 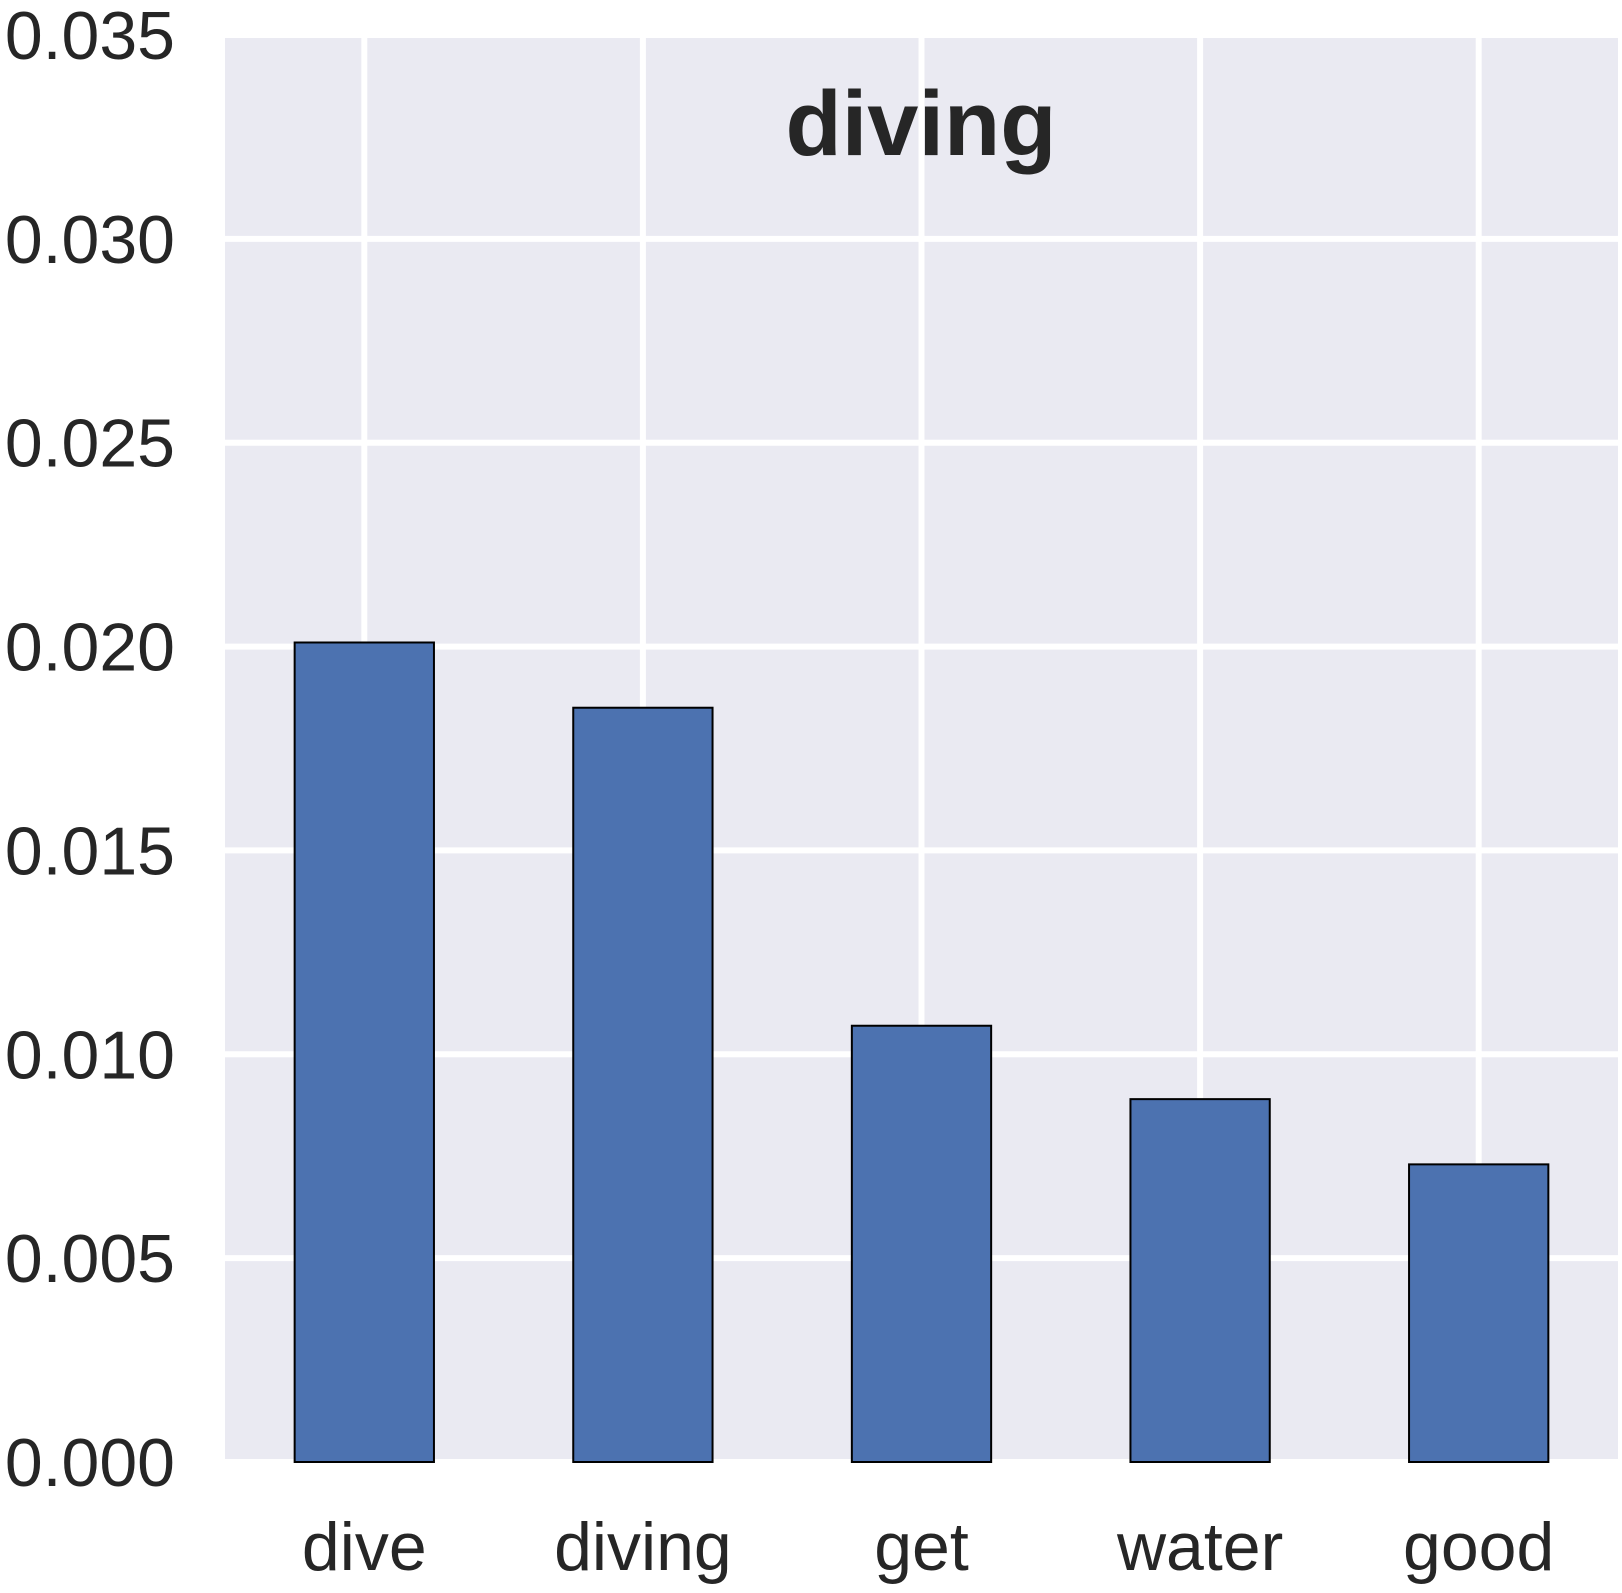 I want to click on x-tick-label: diving, so click(x=643, y=1547).